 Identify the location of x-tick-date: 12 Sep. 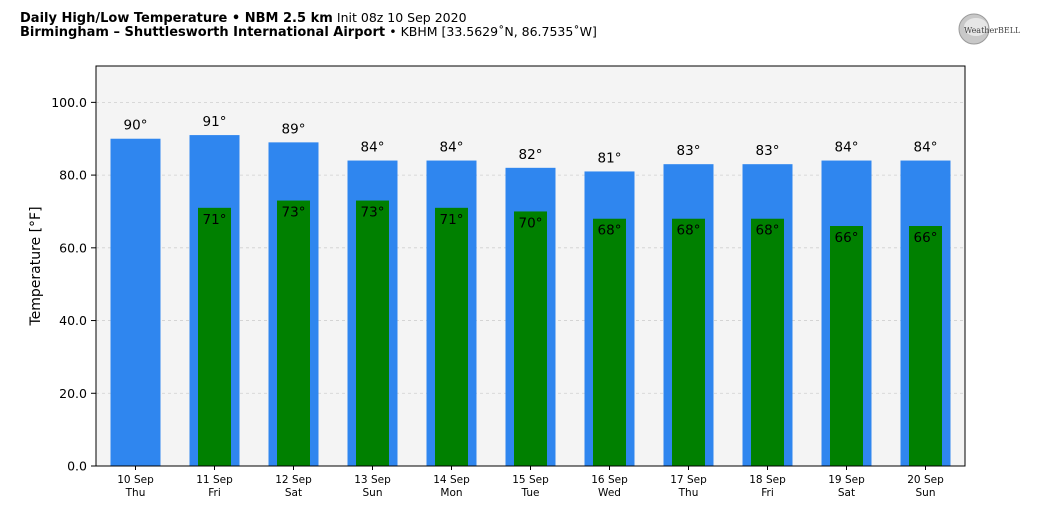
(293, 480).